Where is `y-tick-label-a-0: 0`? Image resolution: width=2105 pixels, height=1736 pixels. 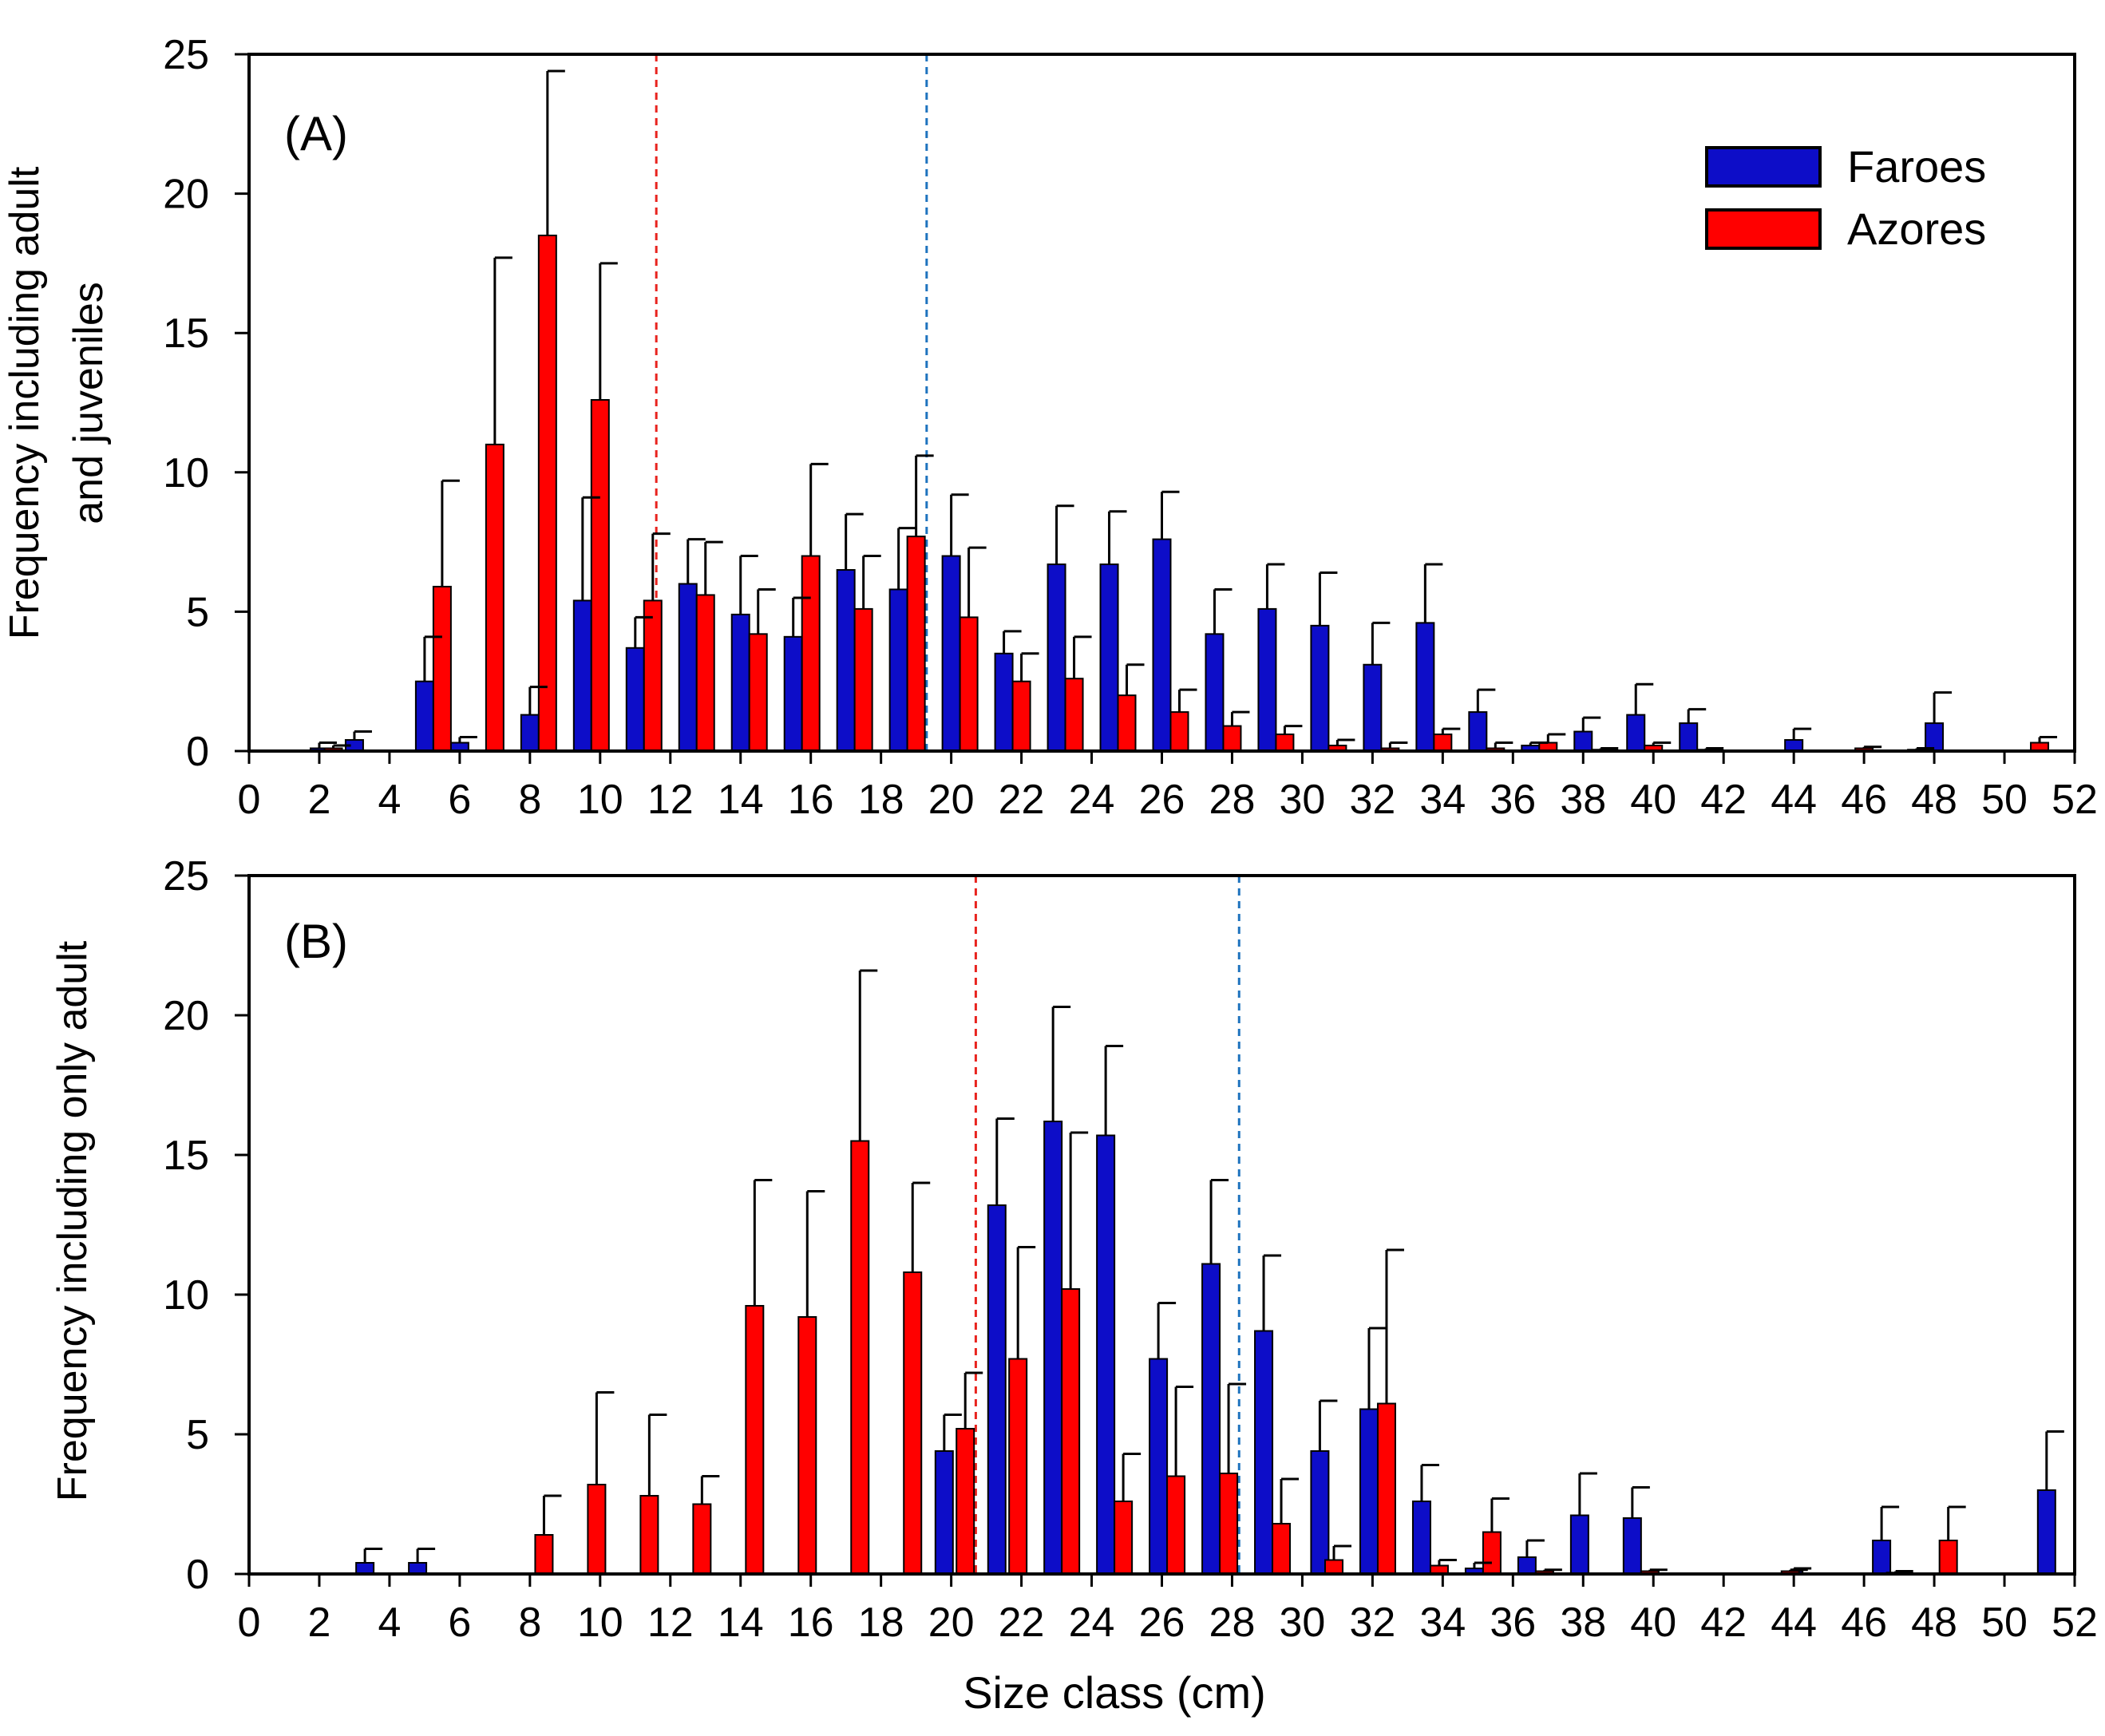 y-tick-label-a-0: 0 is located at coordinates (198, 752).